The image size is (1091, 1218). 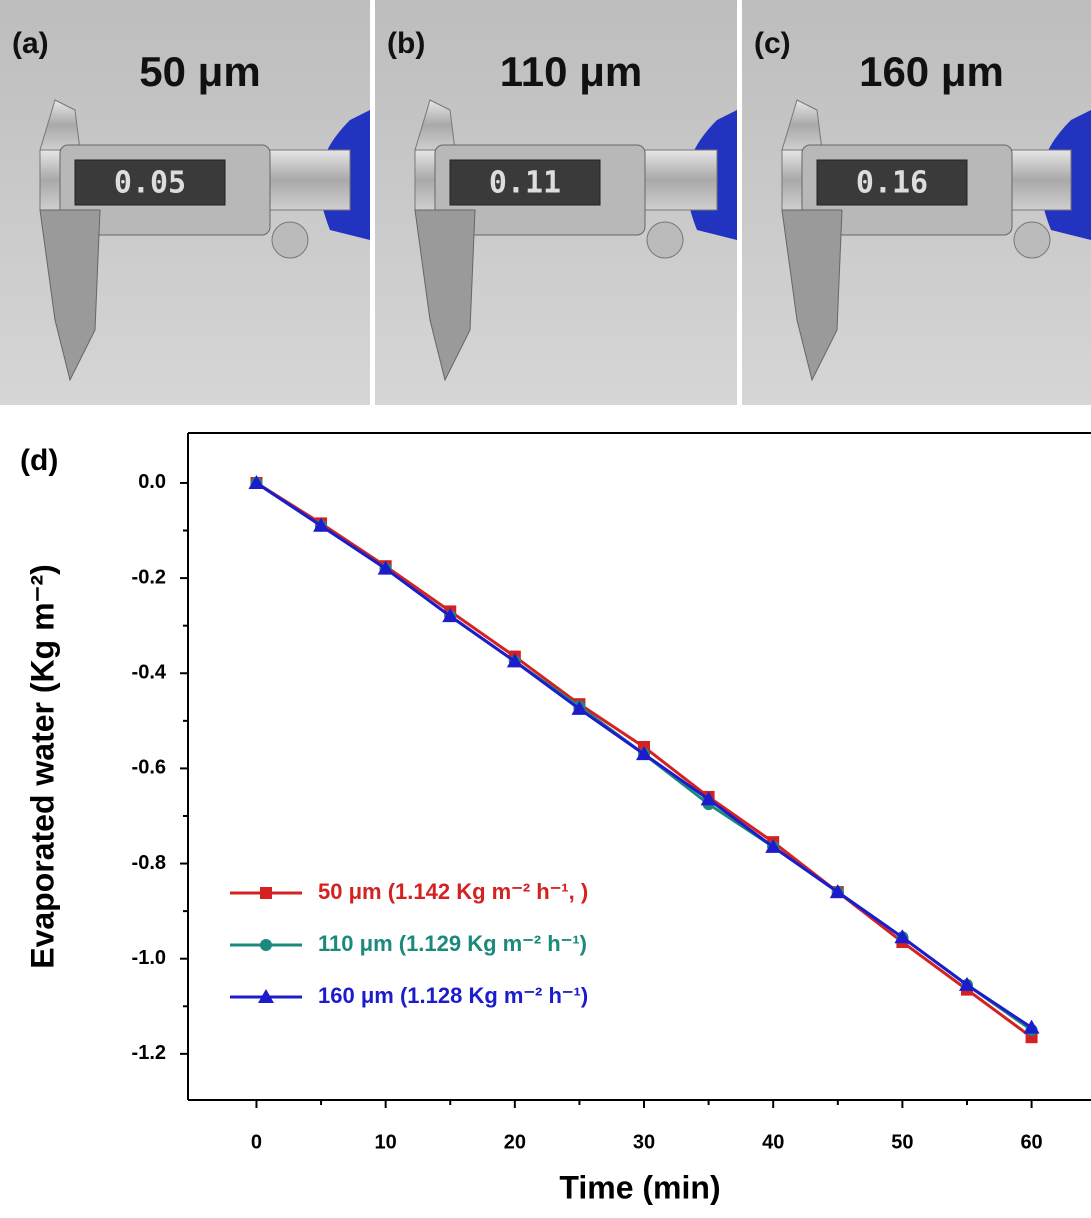 I want to click on lcd-readout: 0.11, so click(x=525, y=183).